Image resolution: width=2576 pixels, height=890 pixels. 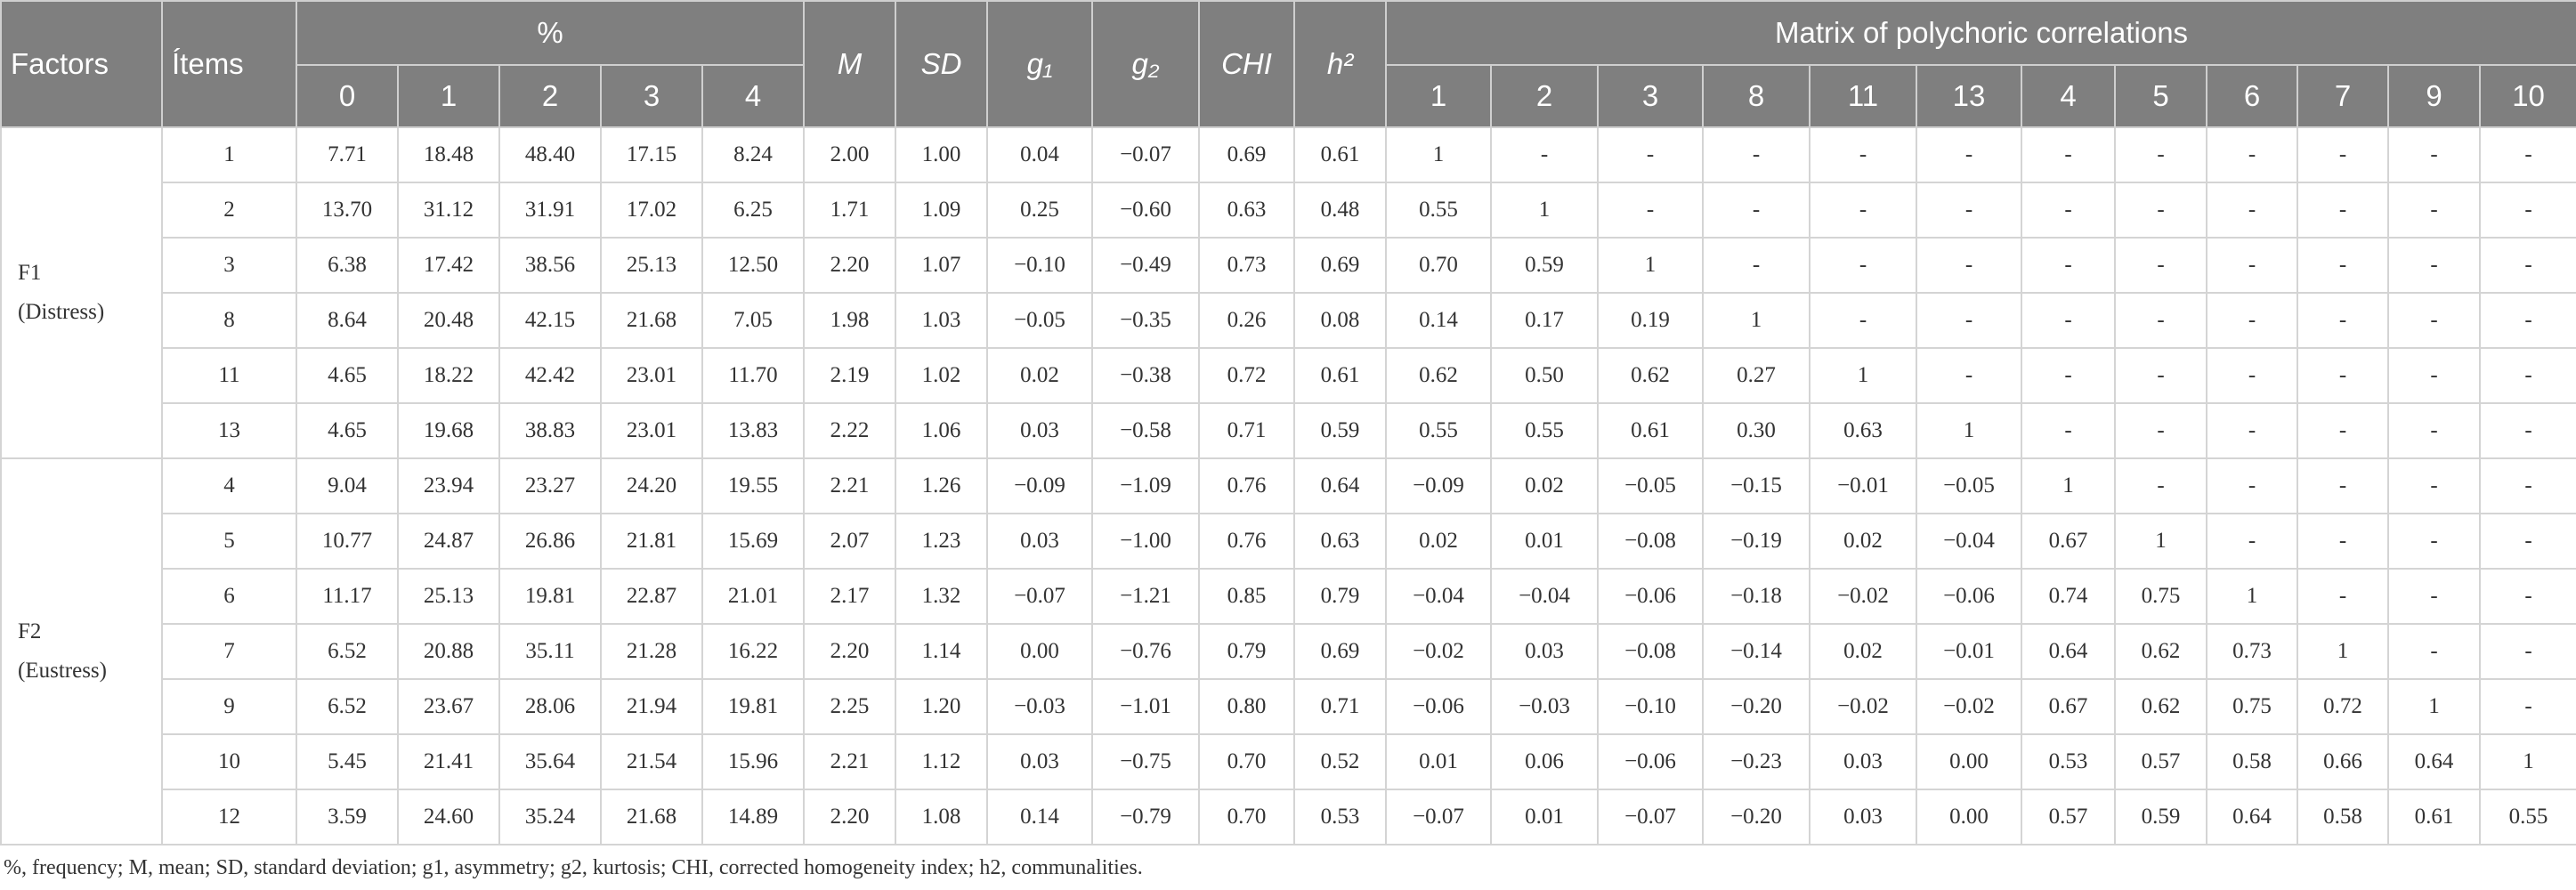 What do you see at coordinates (229, 64) in the screenshot?
I see `header-cell: Ítems` at bounding box center [229, 64].